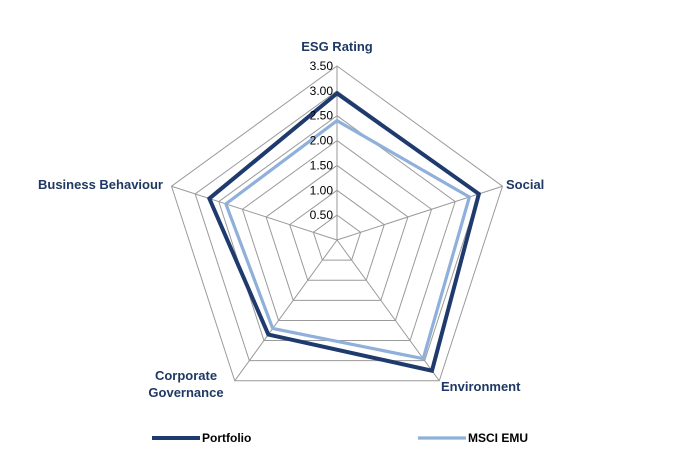 This screenshot has height=458, width=681. Describe the element at coordinates (481, 386) in the screenshot. I see `axis-label: Environment` at that location.